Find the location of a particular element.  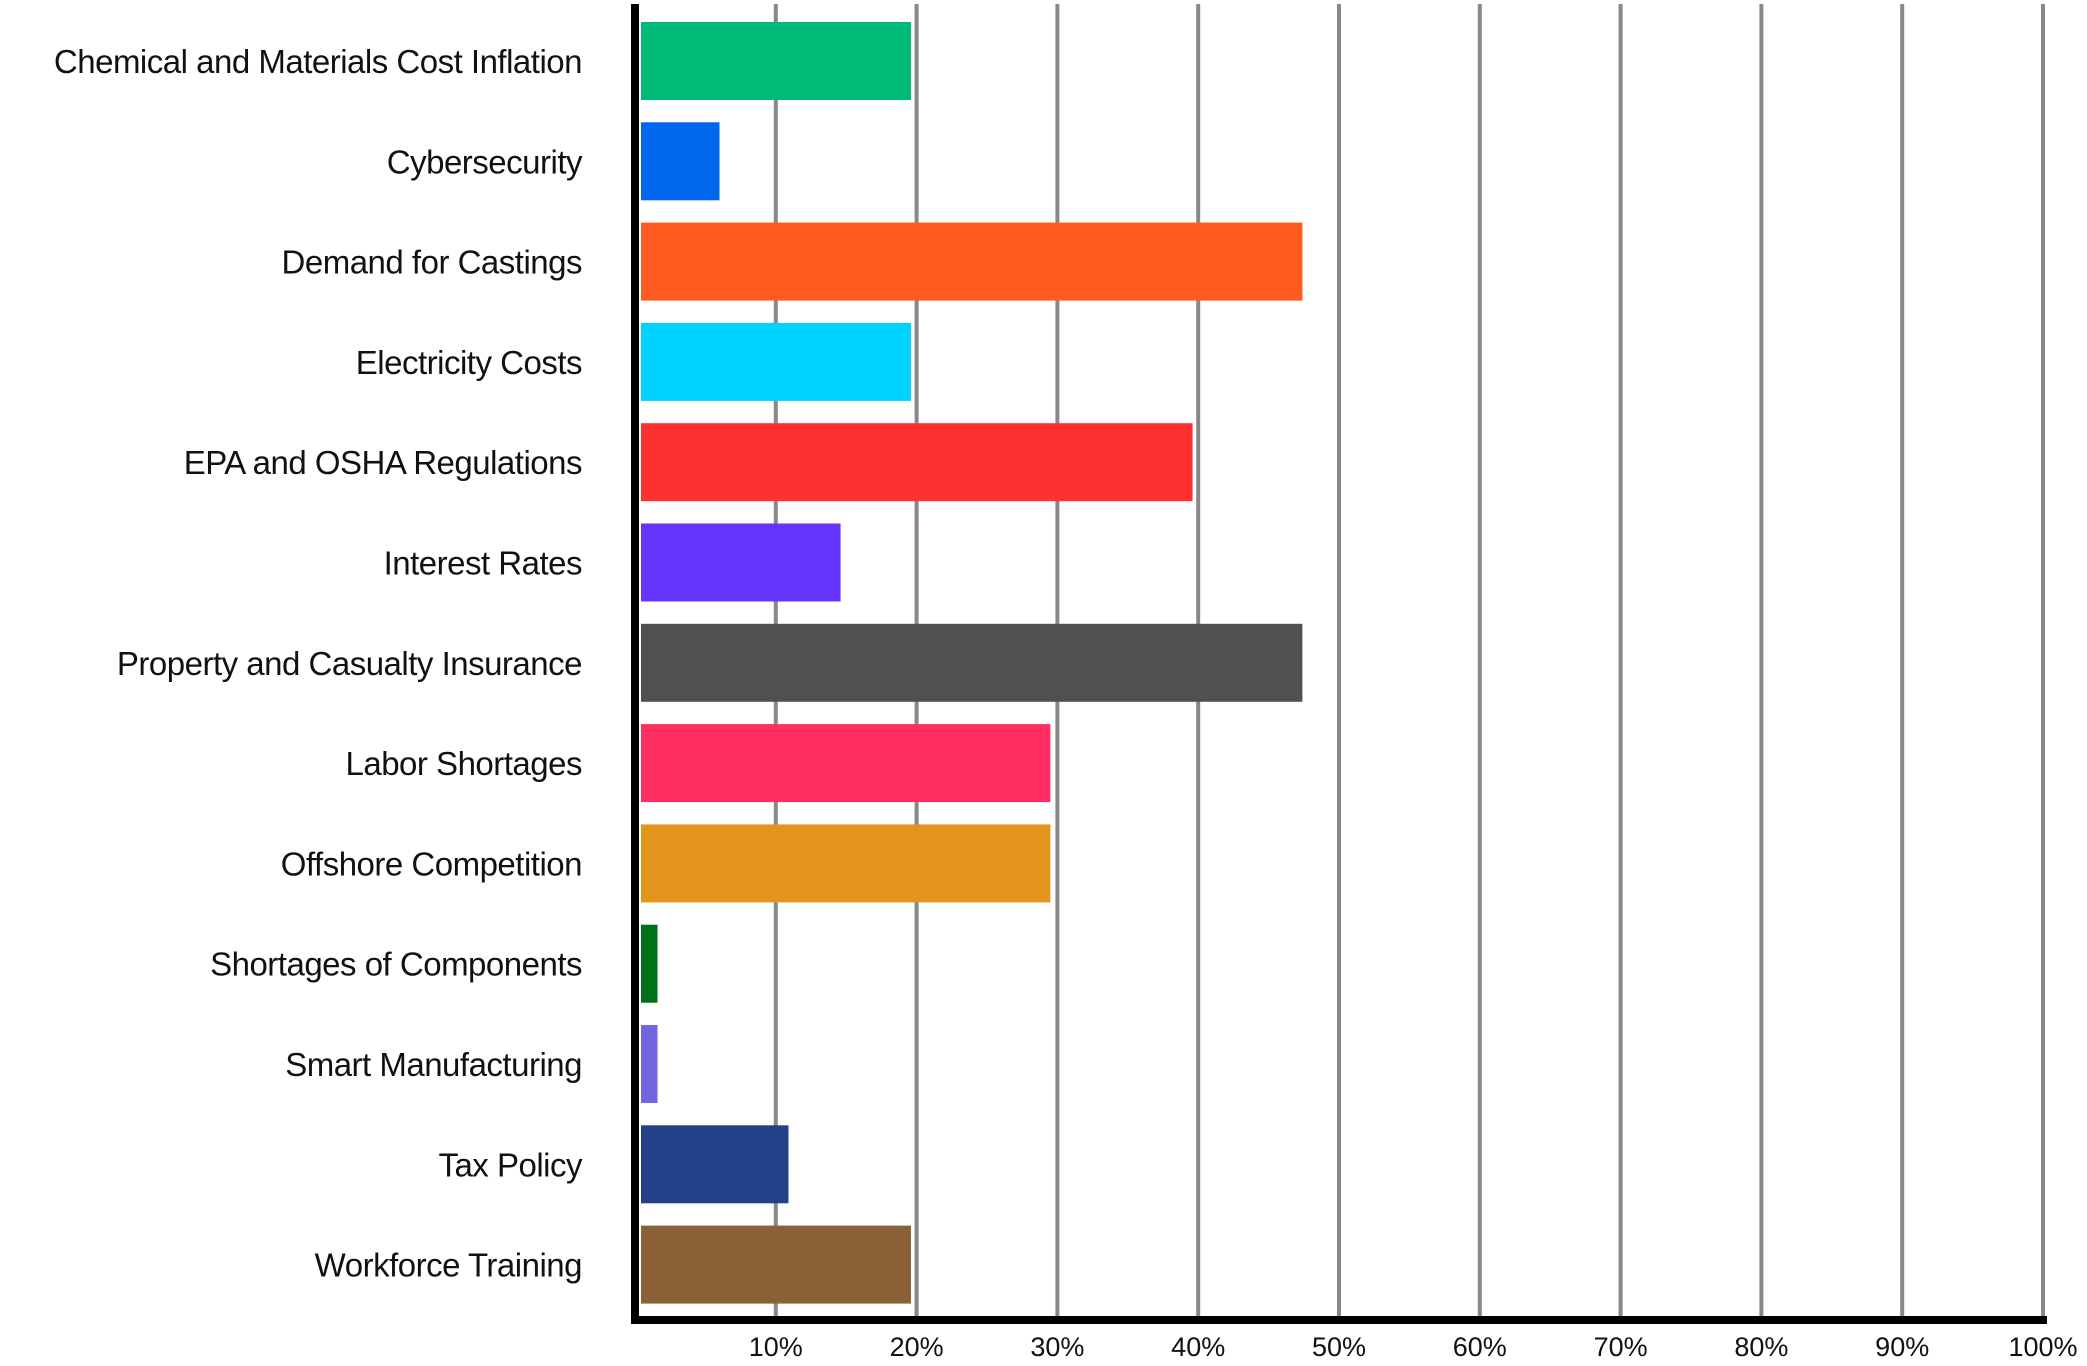

category-label: Cybersecurity is located at coordinates (485, 161).